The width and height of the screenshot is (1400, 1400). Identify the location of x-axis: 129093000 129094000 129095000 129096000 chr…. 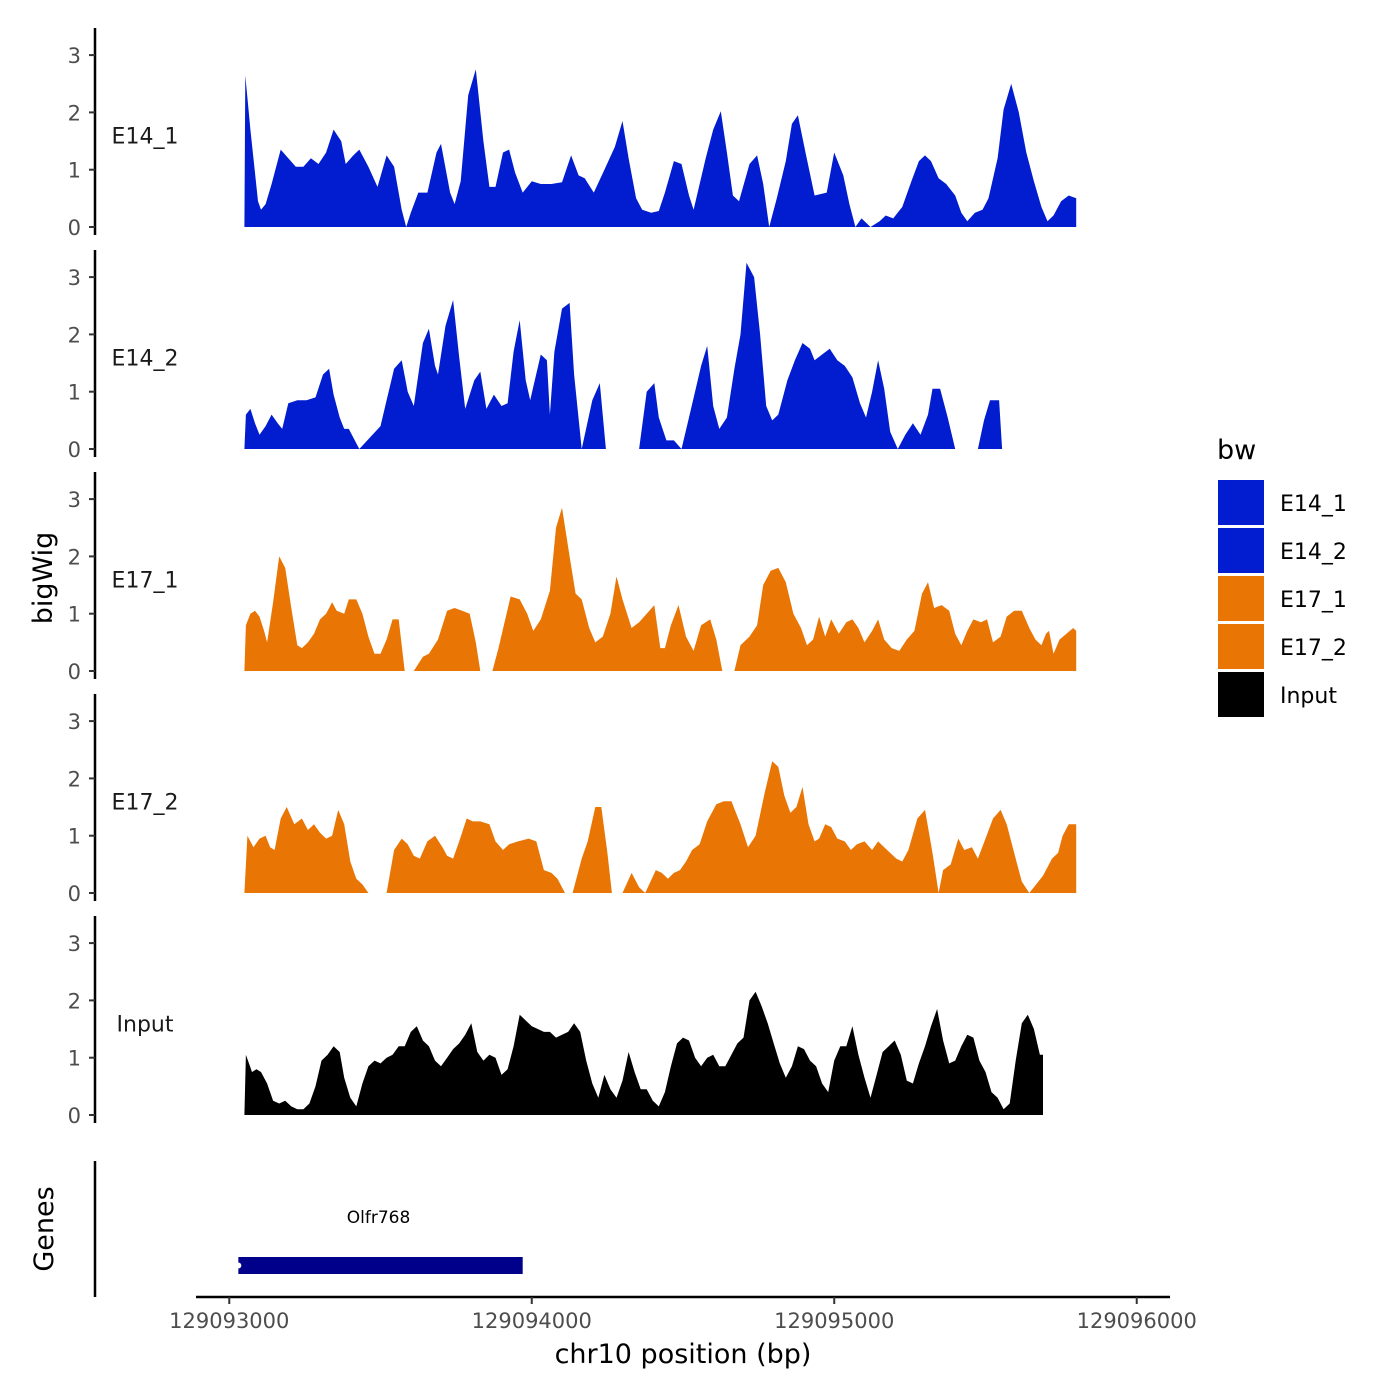
(683, 1332).